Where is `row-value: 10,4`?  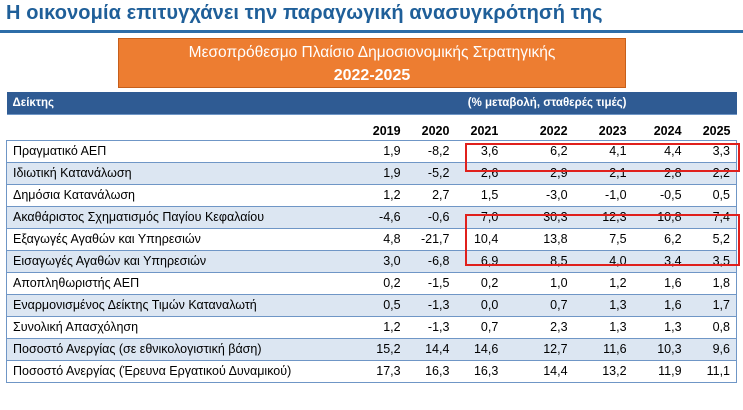
row-value: 10,4 is located at coordinates (480, 239).